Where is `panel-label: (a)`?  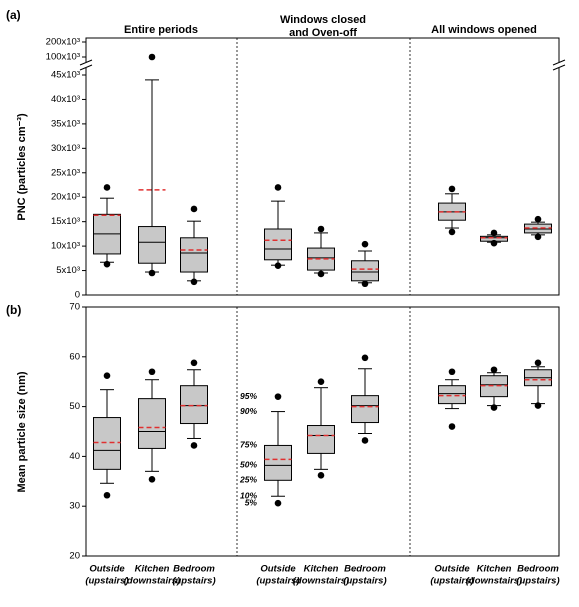
panel-label: (a) is located at coordinates (13, 15).